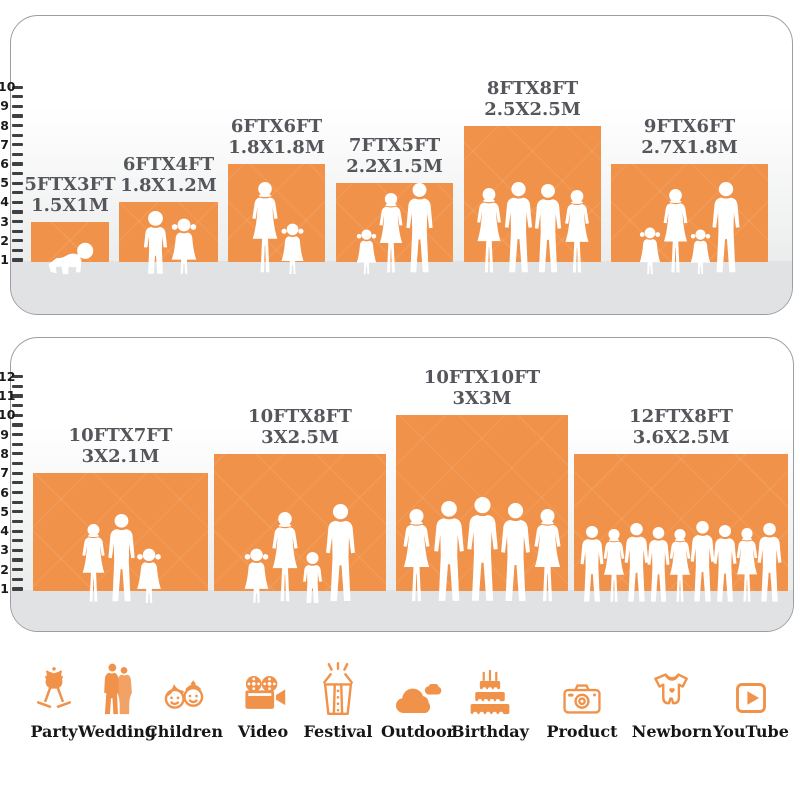 The height and width of the screenshot is (800, 800). Describe the element at coordinates (490, 687) in the screenshot. I see `birthday-icon` at that location.